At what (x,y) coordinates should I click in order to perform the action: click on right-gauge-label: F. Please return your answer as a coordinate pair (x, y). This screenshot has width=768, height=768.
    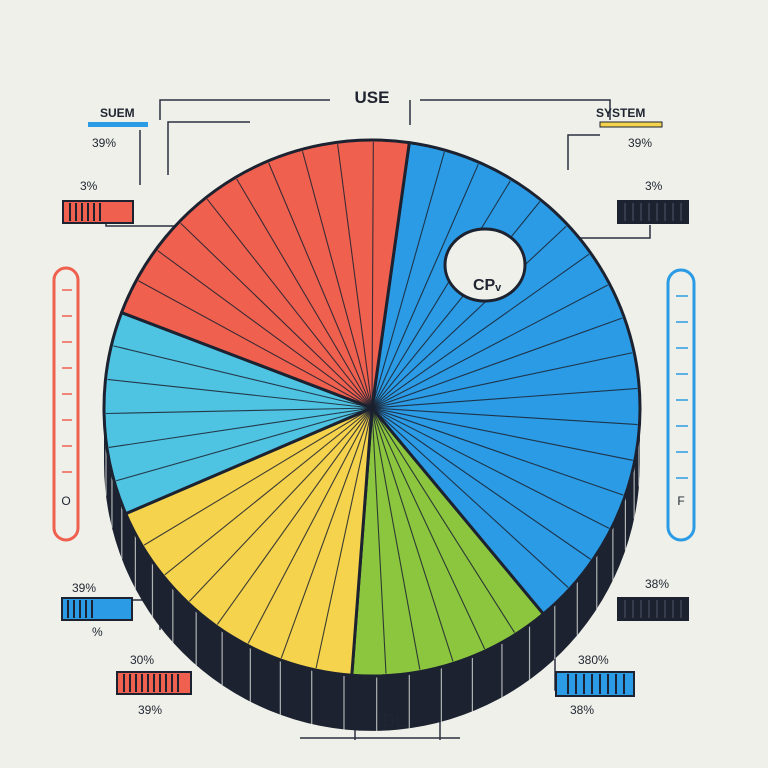
    Looking at the image, I should click on (680, 501).